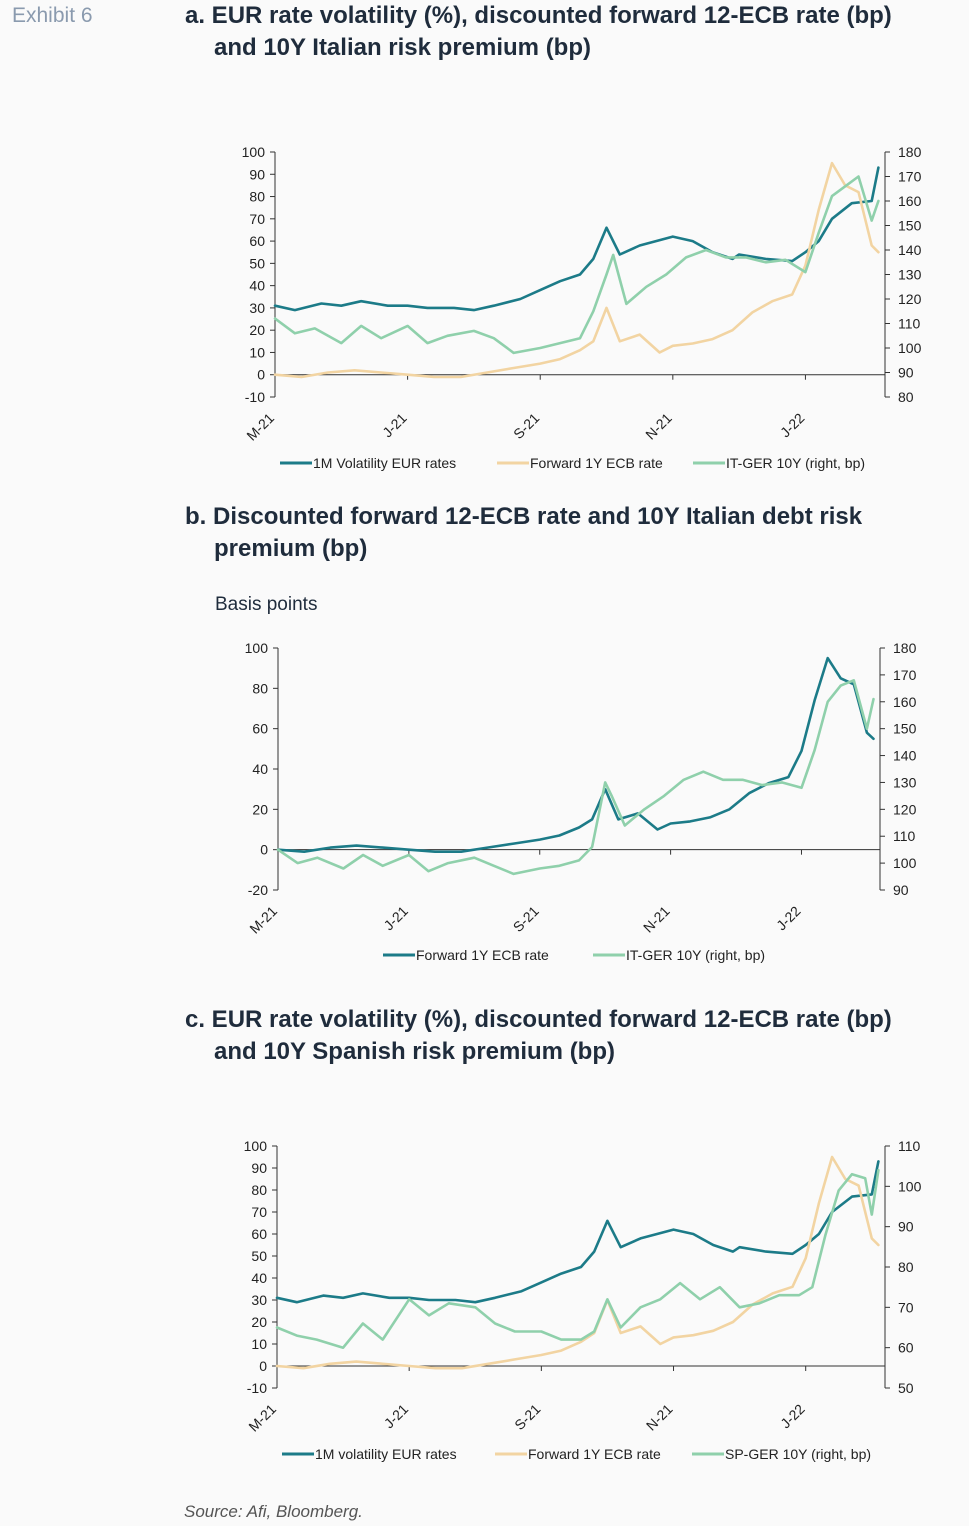 The width and height of the screenshot is (969, 1526). What do you see at coordinates (792, 1416) in the screenshot?
I see `x-tick-label: J-22` at bounding box center [792, 1416].